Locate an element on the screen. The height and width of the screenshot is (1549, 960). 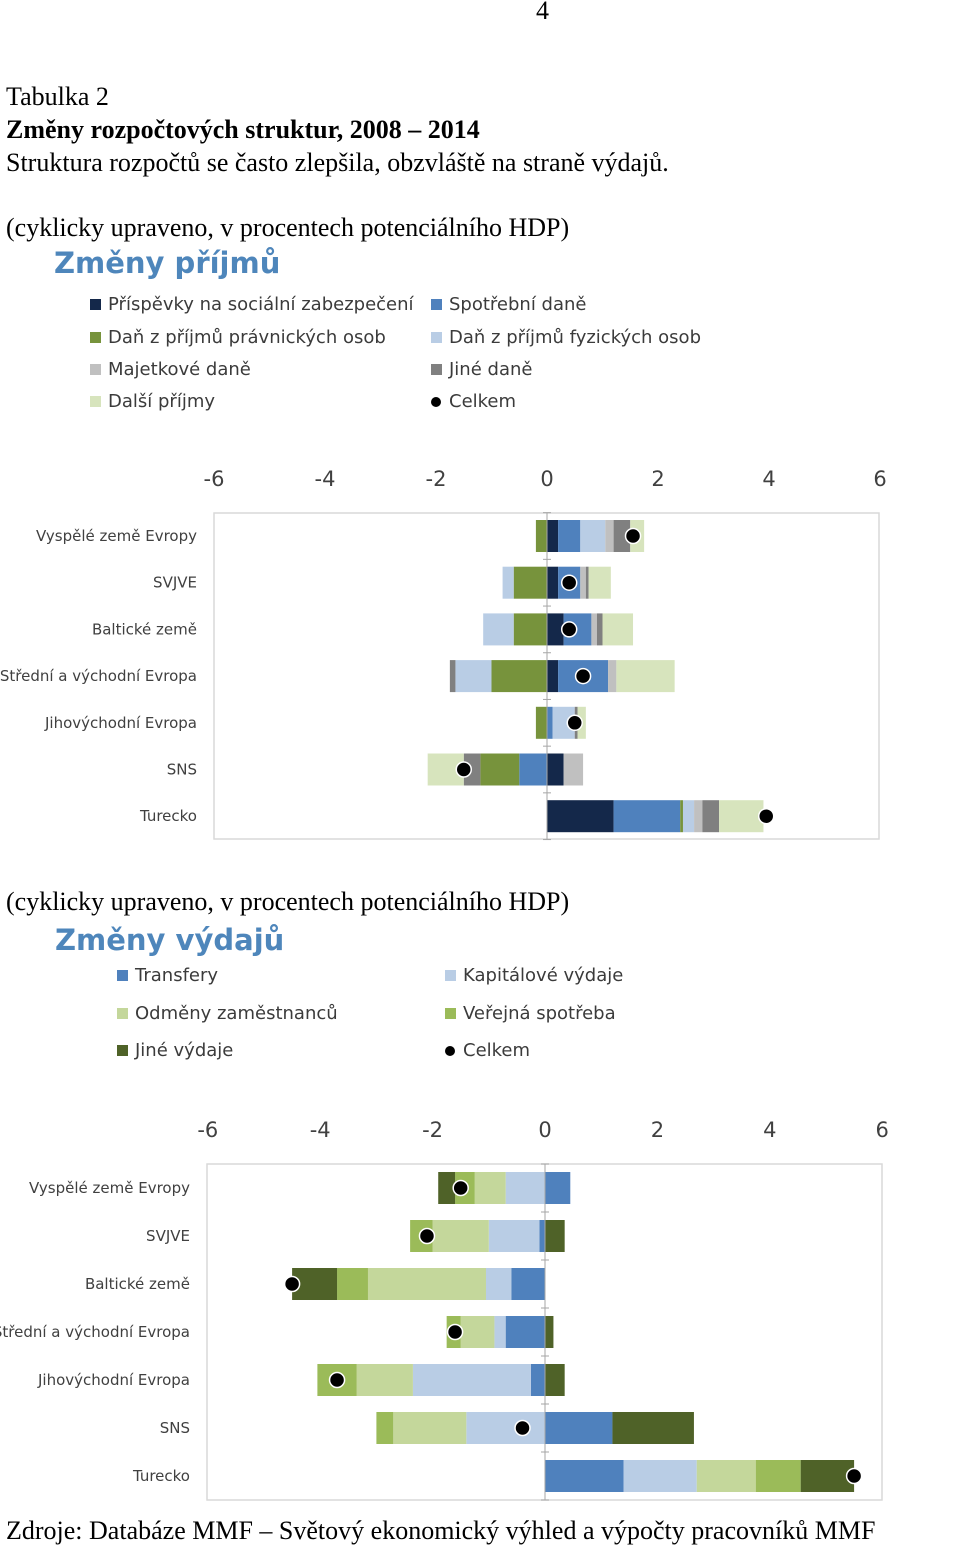
expenditure-legend-item: Odměny zaměstnanců is located at coordinates (227, 1013).